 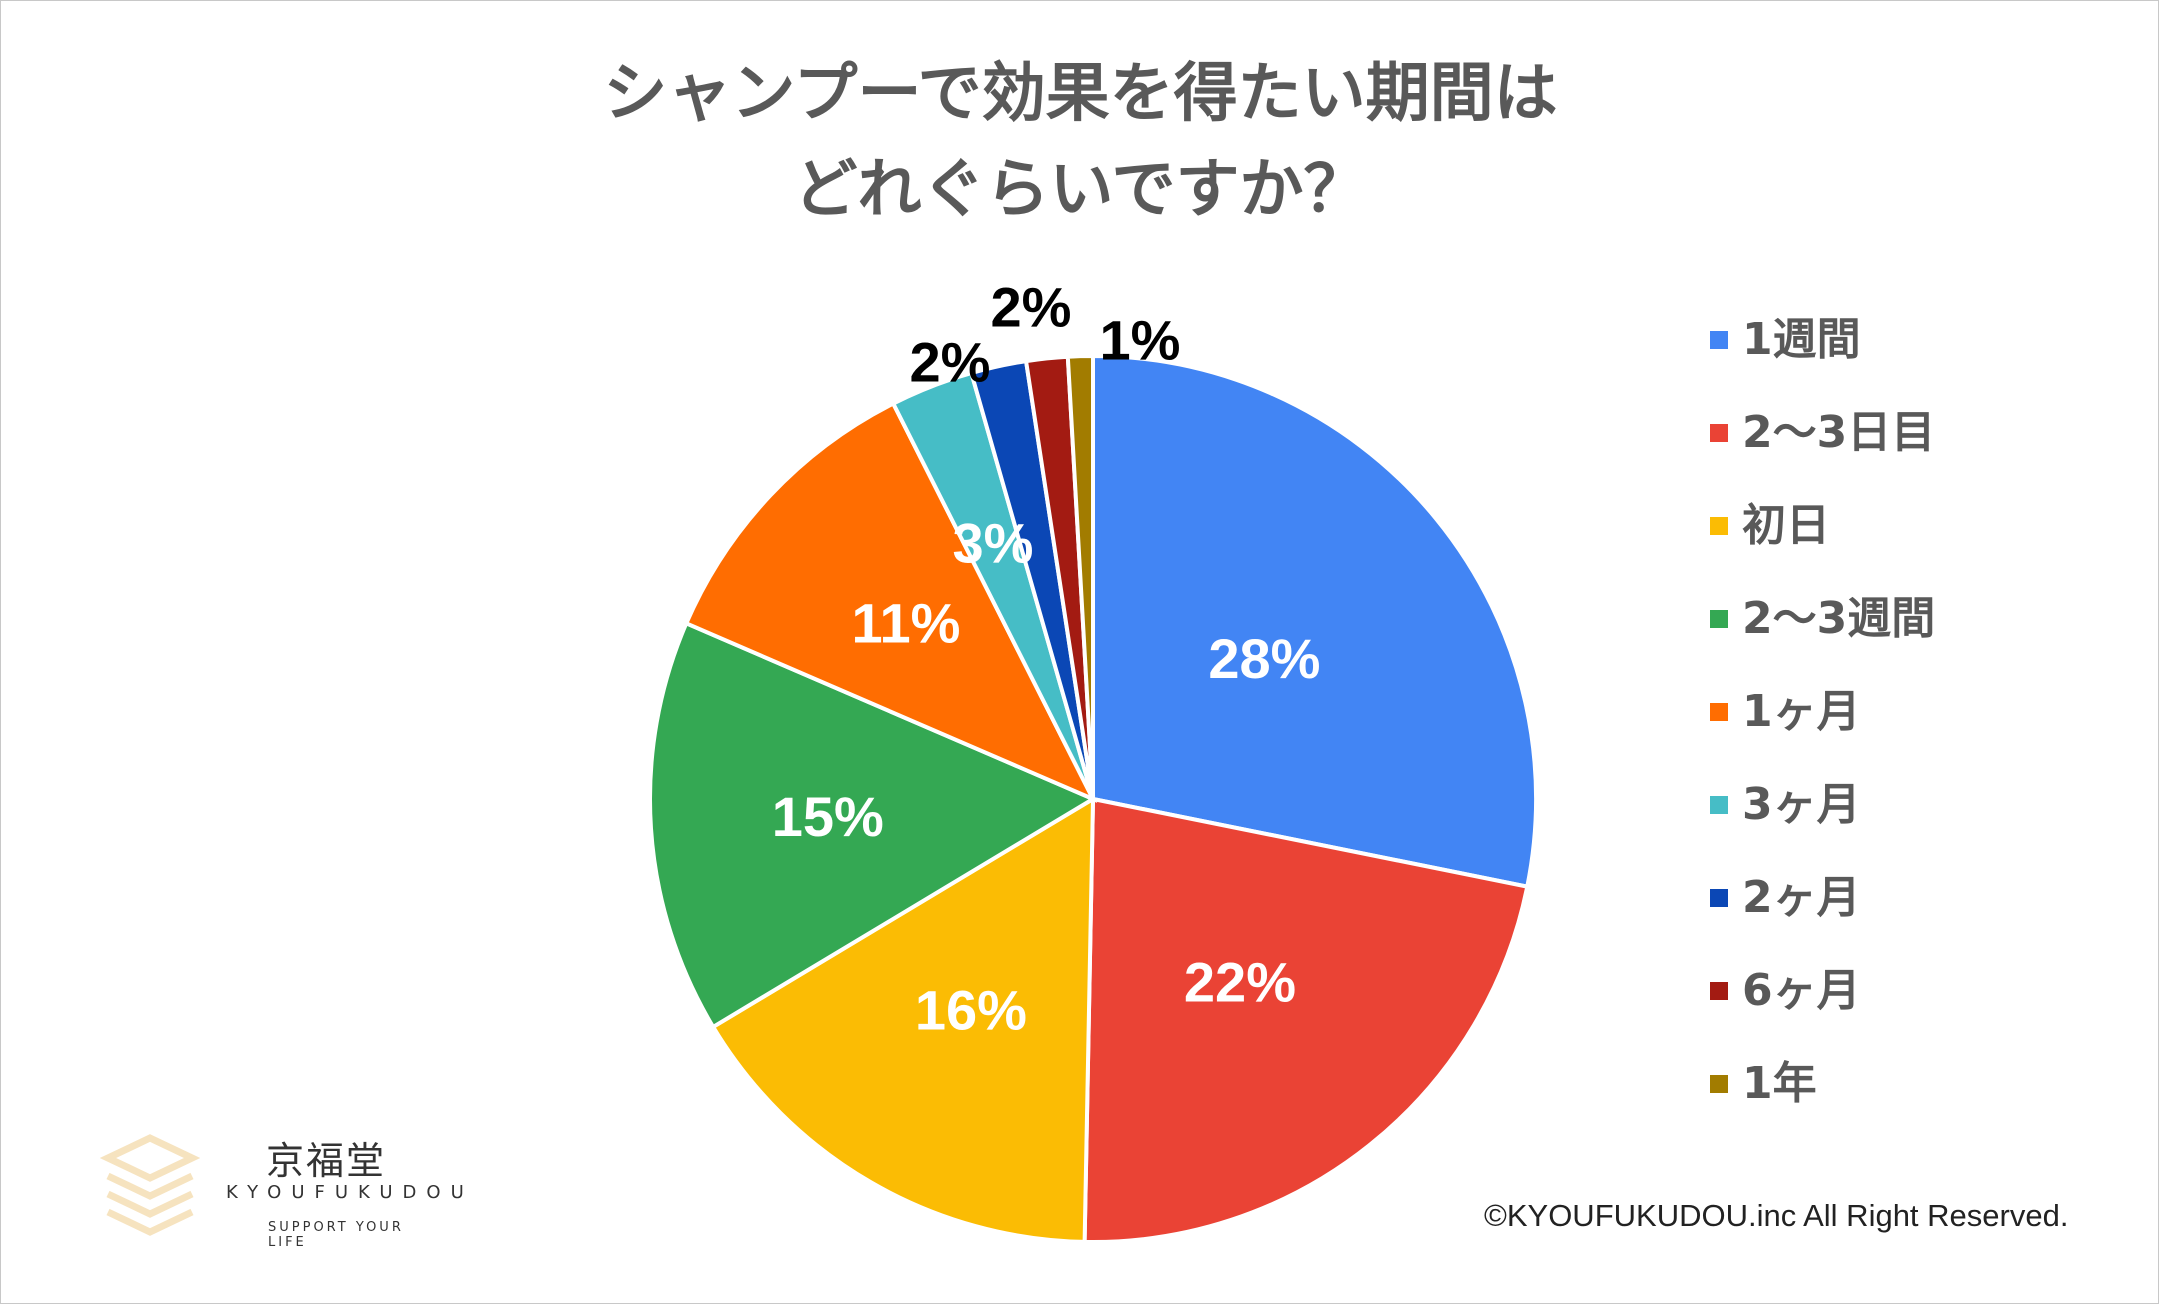 What do you see at coordinates (1776, 1215) in the screenshot?
I see `copyright-notice: ©KYOUFUKUDOU.inc All Right Reserved.` at bounding box center [1776, 1215].